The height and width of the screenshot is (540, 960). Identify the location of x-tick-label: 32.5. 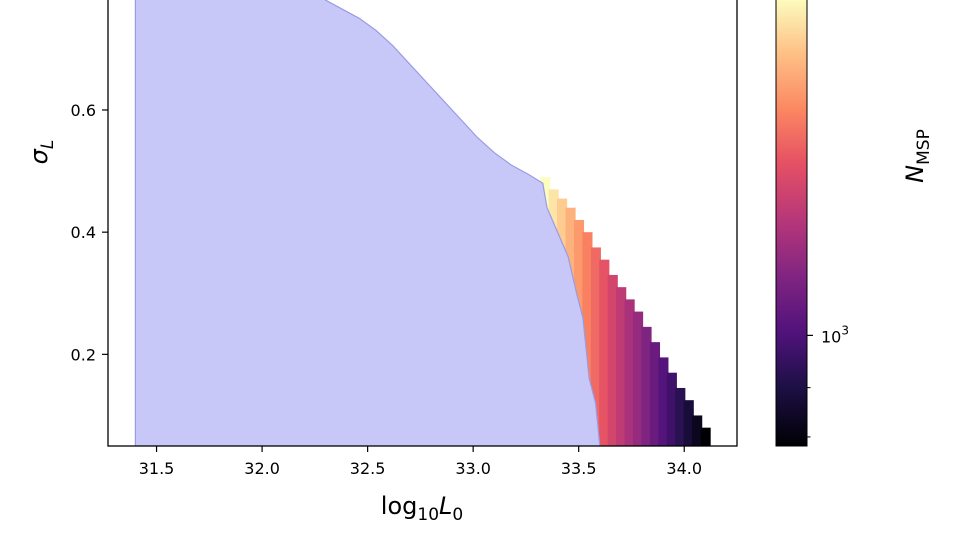
(368, 468).